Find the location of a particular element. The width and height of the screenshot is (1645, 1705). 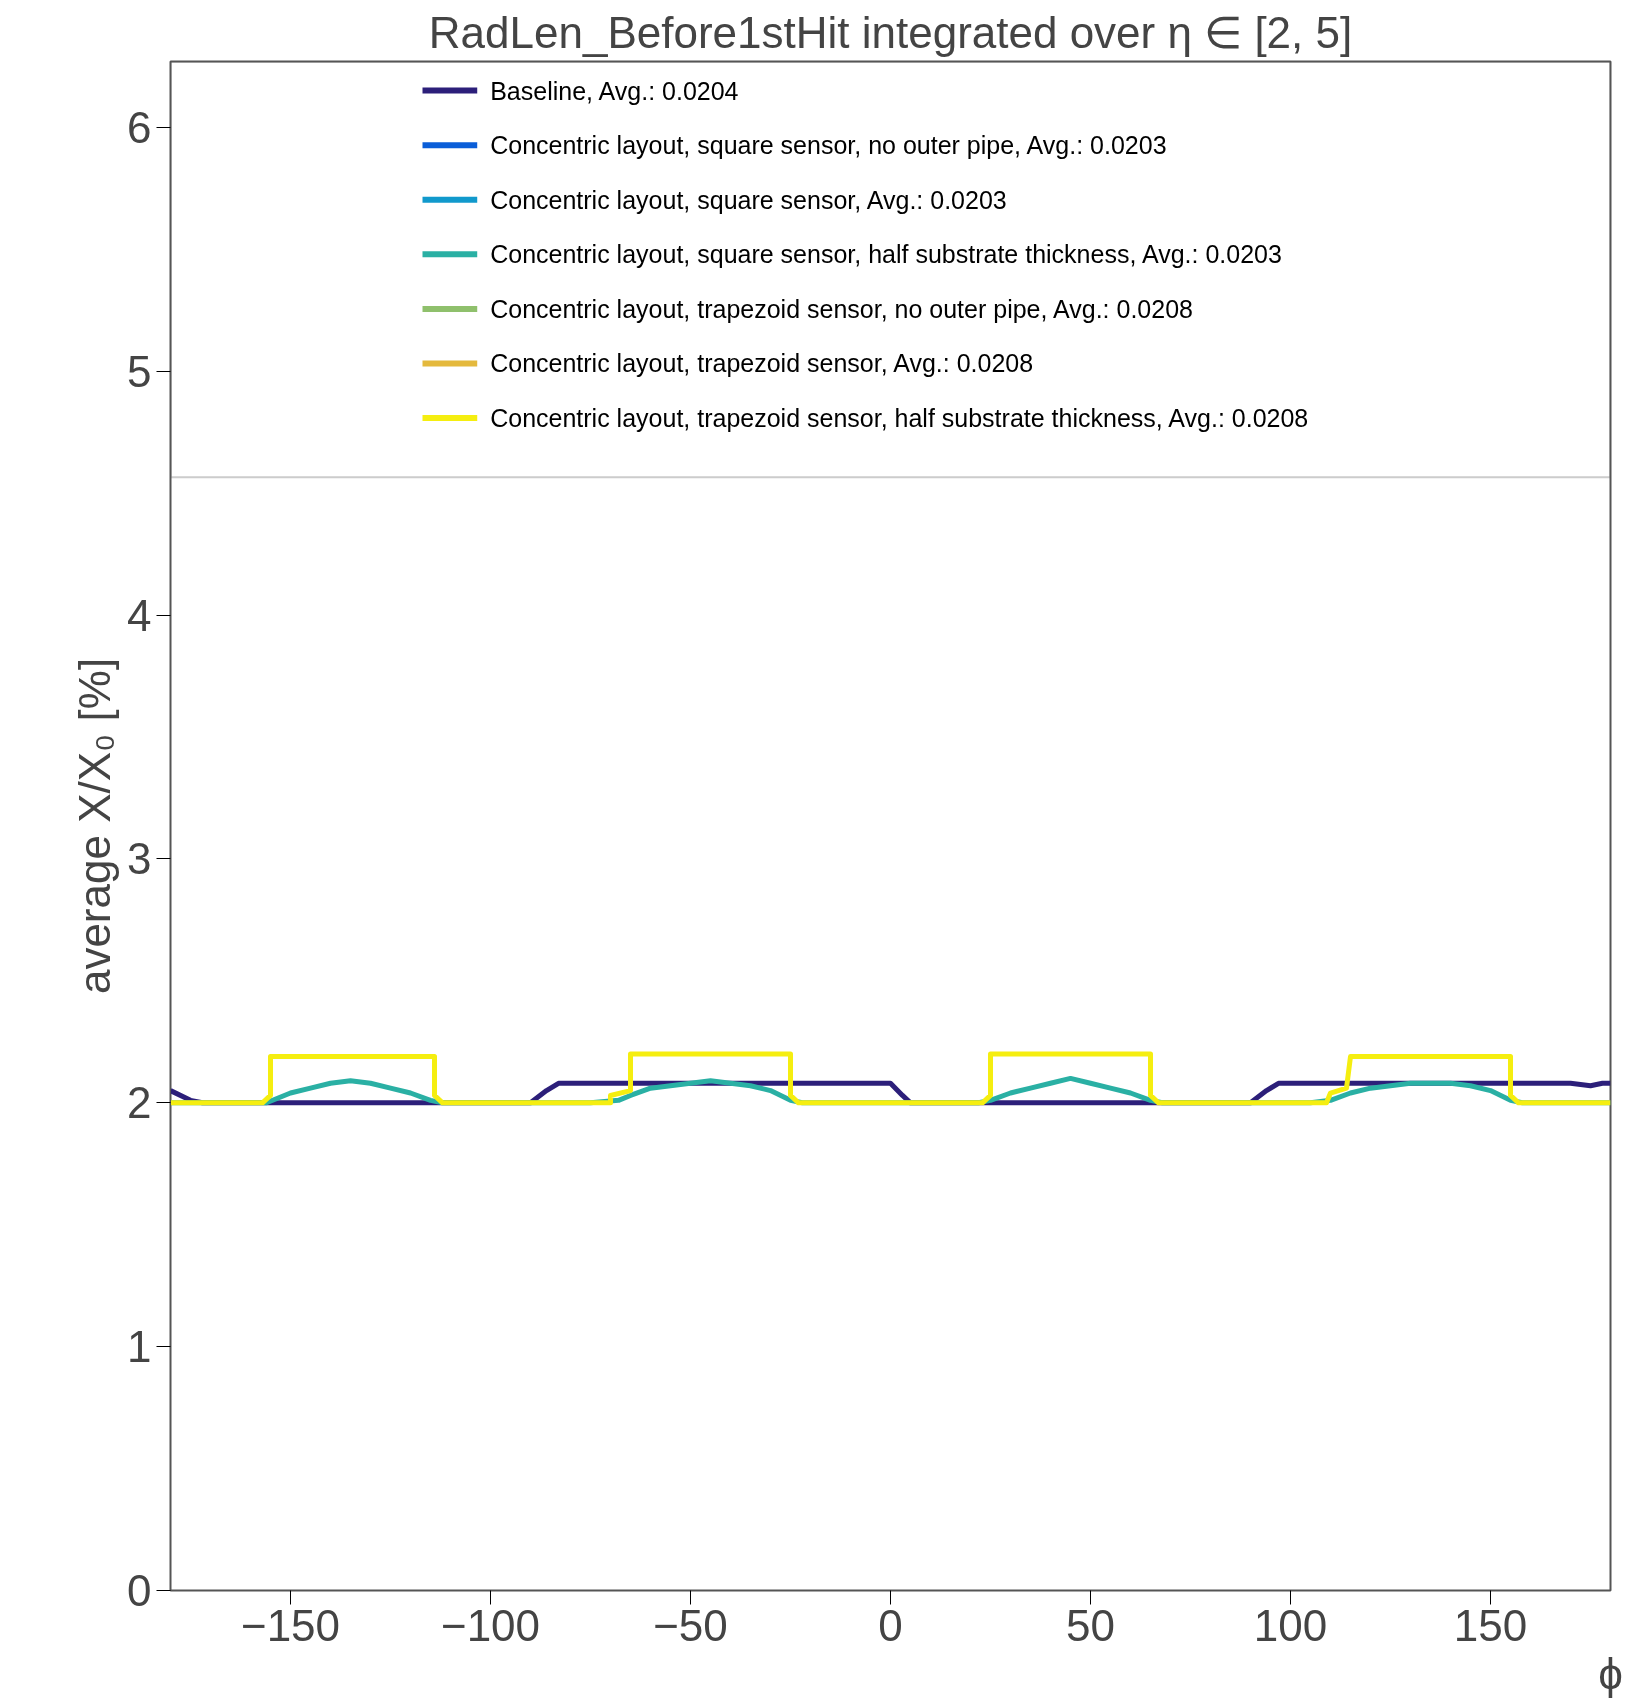

x-axis-title: ϕ is located at coordinates (1610, 1673).